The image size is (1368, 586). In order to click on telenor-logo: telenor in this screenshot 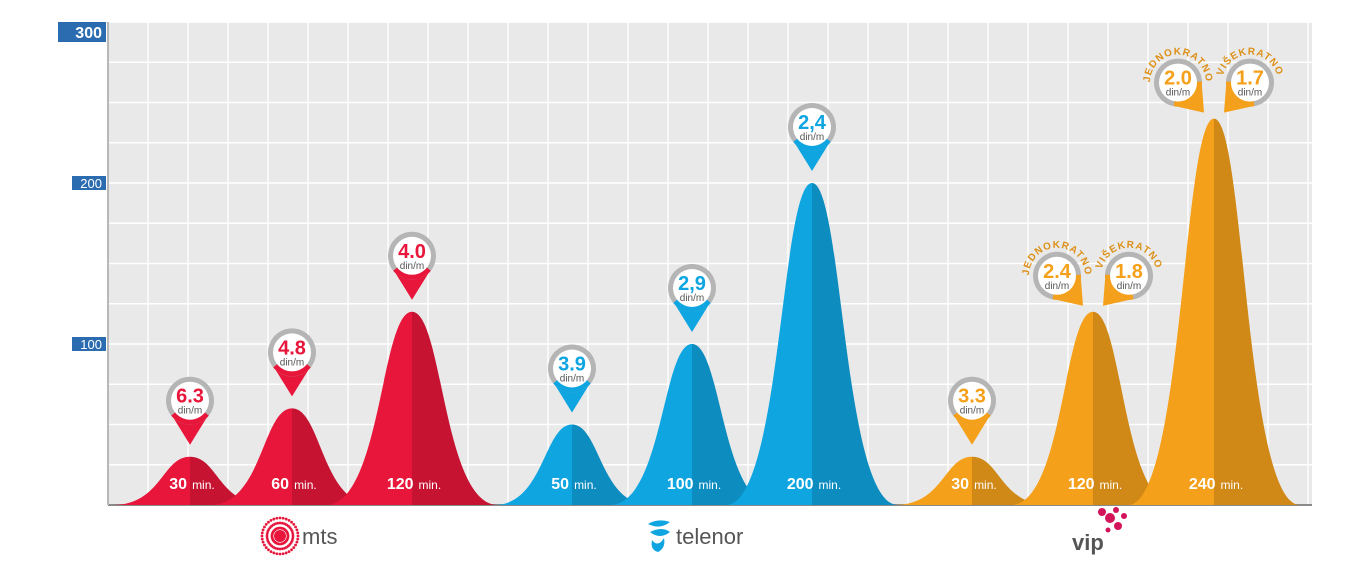, I will do `click(695, 536)`.